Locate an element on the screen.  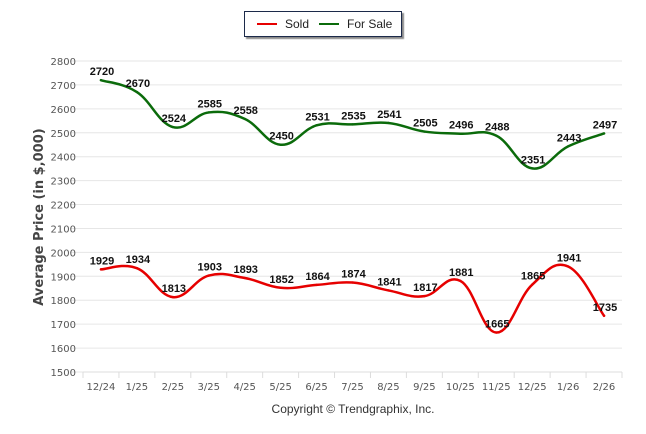
x-tick-label: 5/25 is located at coordinates (280, 387).